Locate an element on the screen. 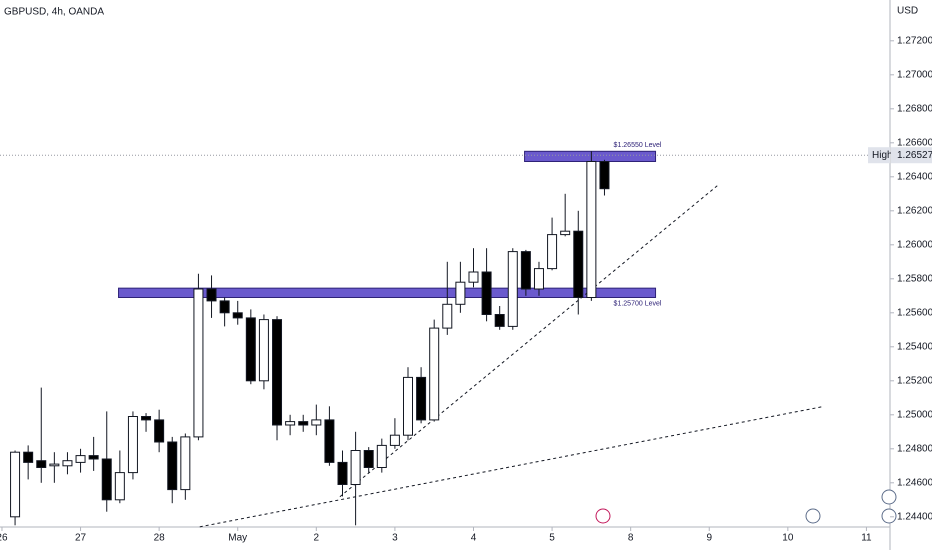  chart-title: GBPUSD, 4h, OANDA is located at coordinates (54, 12).